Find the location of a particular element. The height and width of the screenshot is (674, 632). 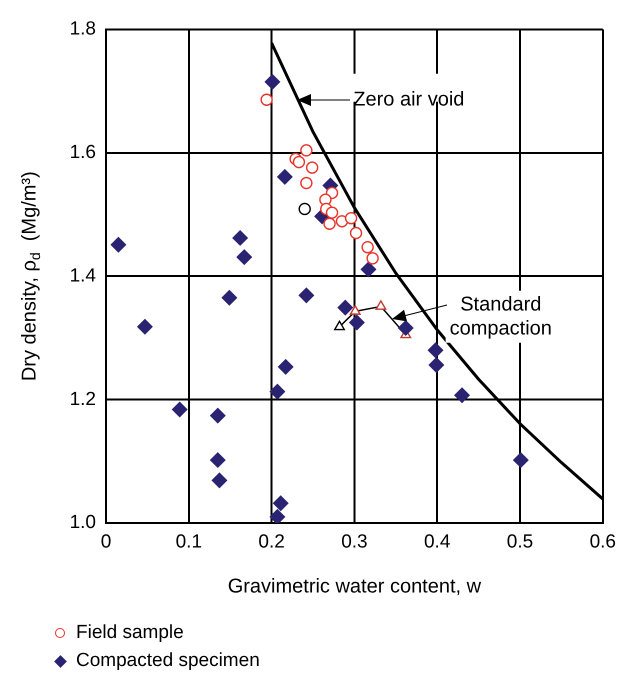

y-tick-label: 1.8 is located at coordinates (83, 29).